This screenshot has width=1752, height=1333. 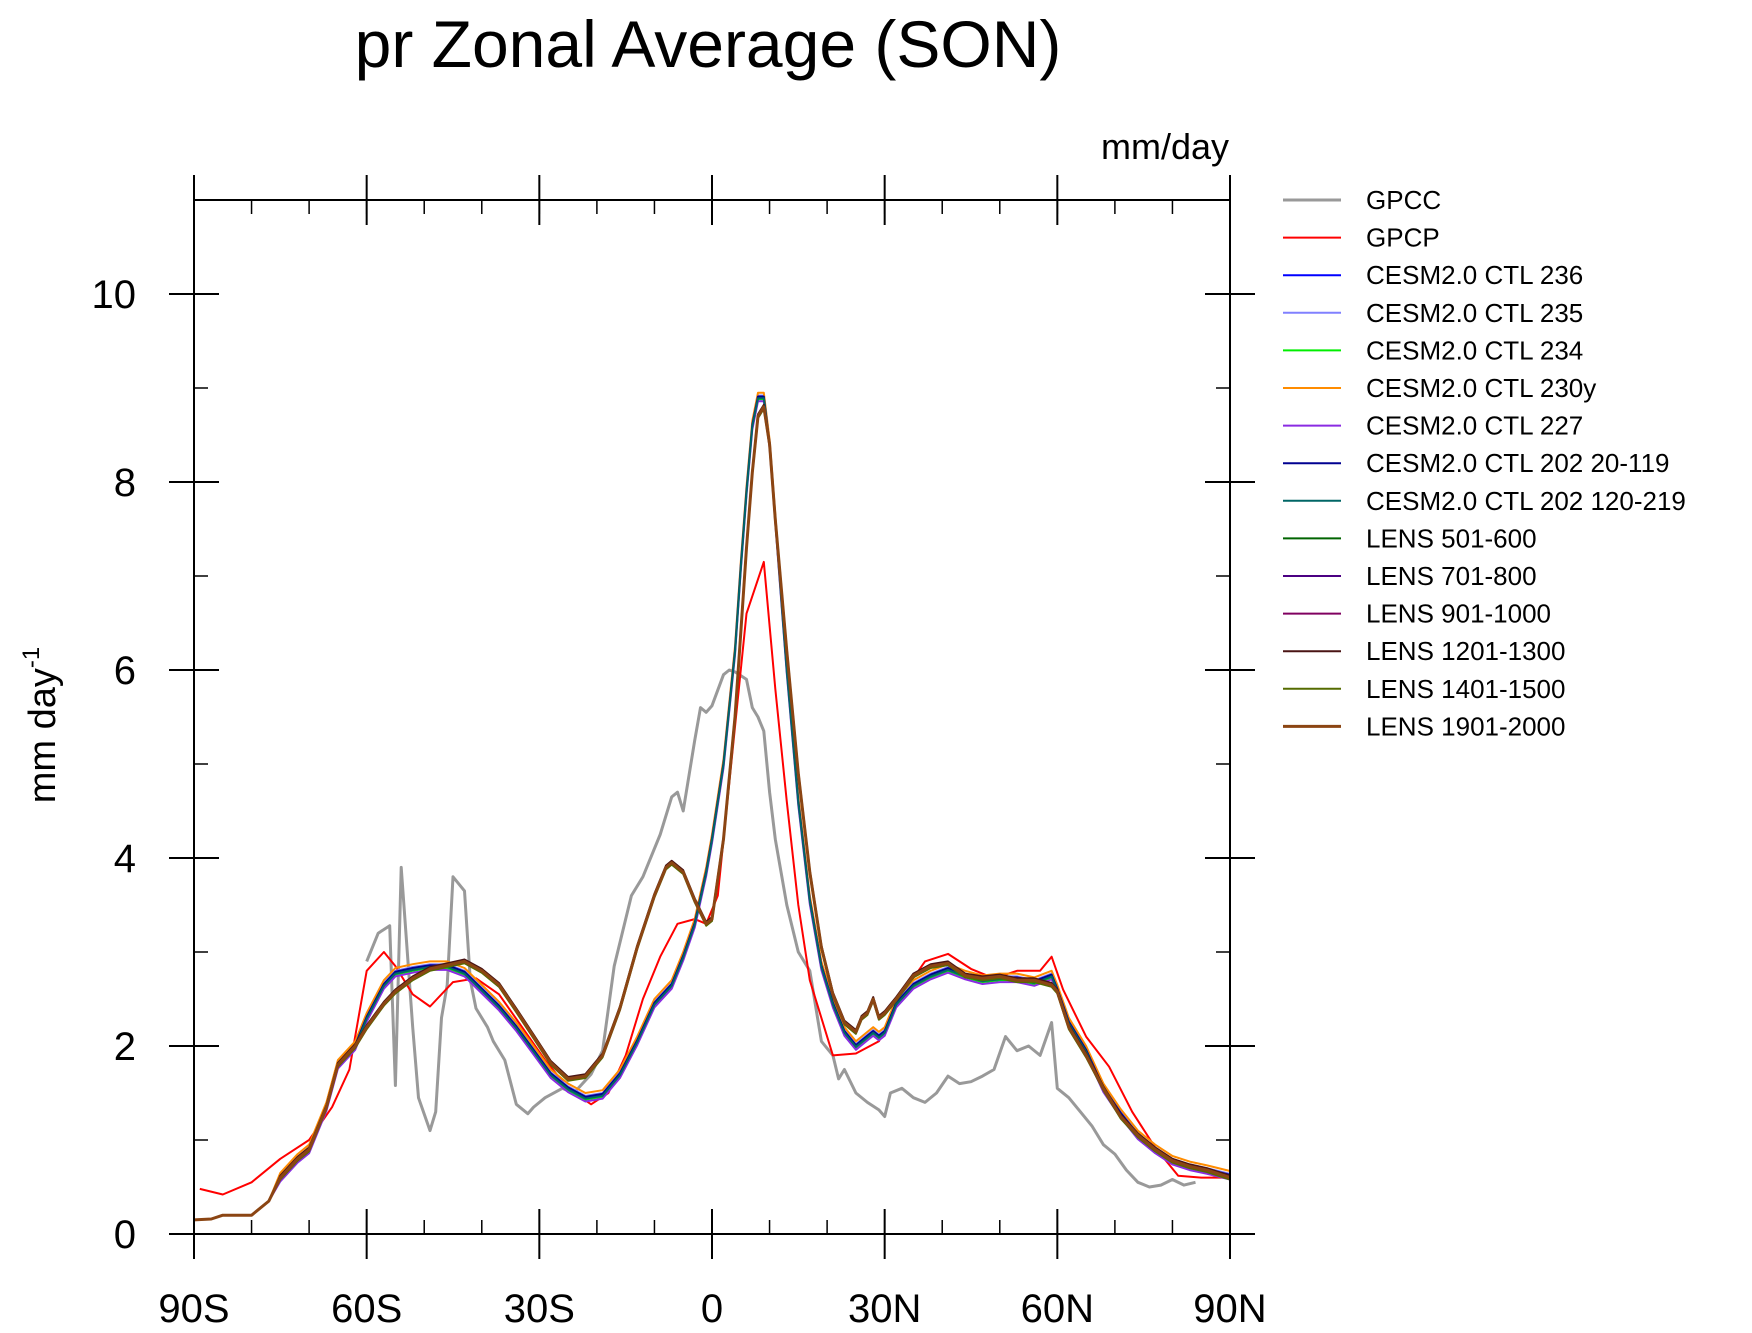 I want to click on y-tick-label: 8, so click(x=125, y=483).